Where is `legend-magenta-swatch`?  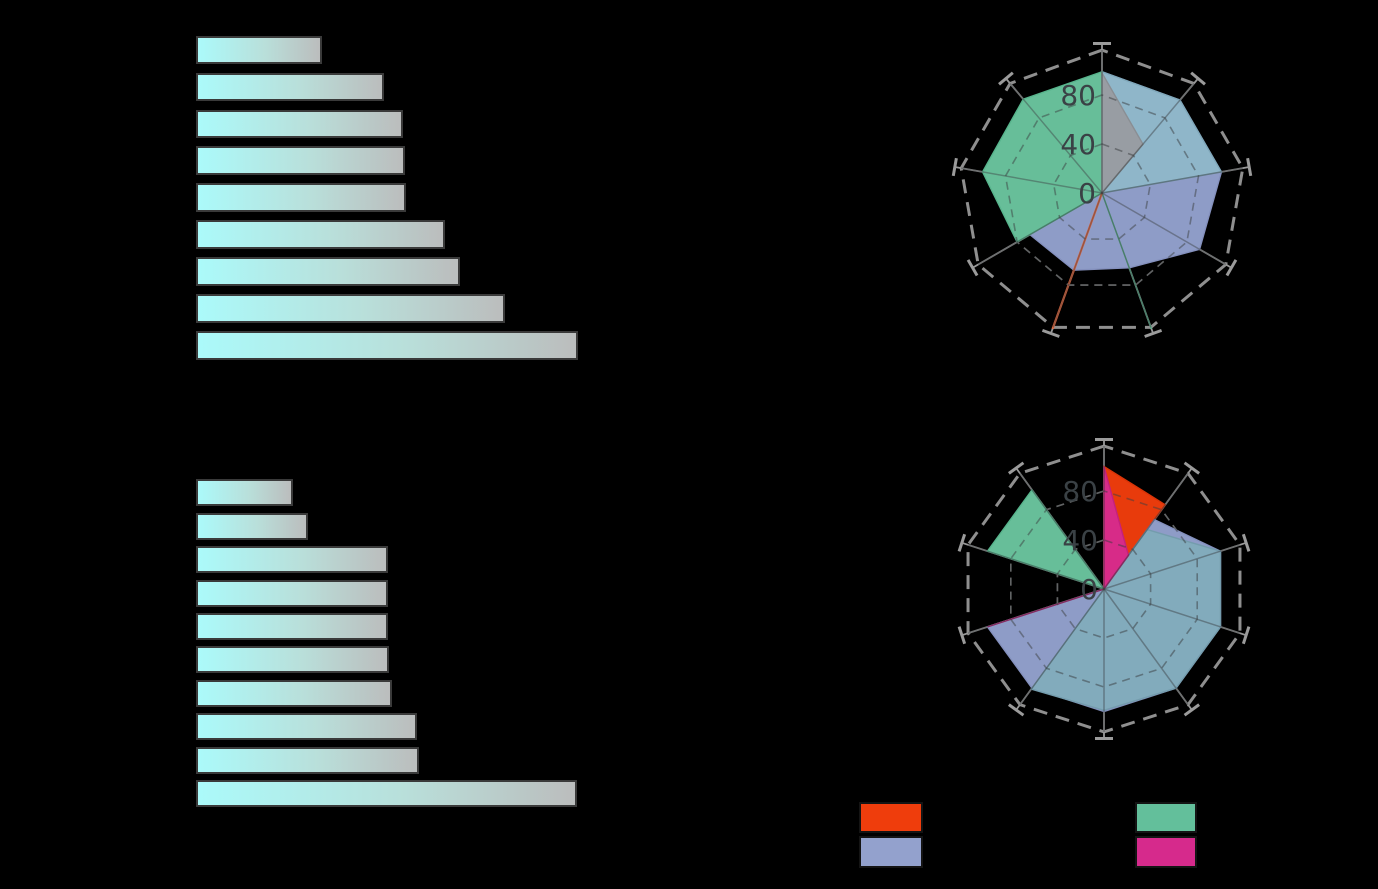
legend-magenta-swatch is located at coordinates (1166, 852).